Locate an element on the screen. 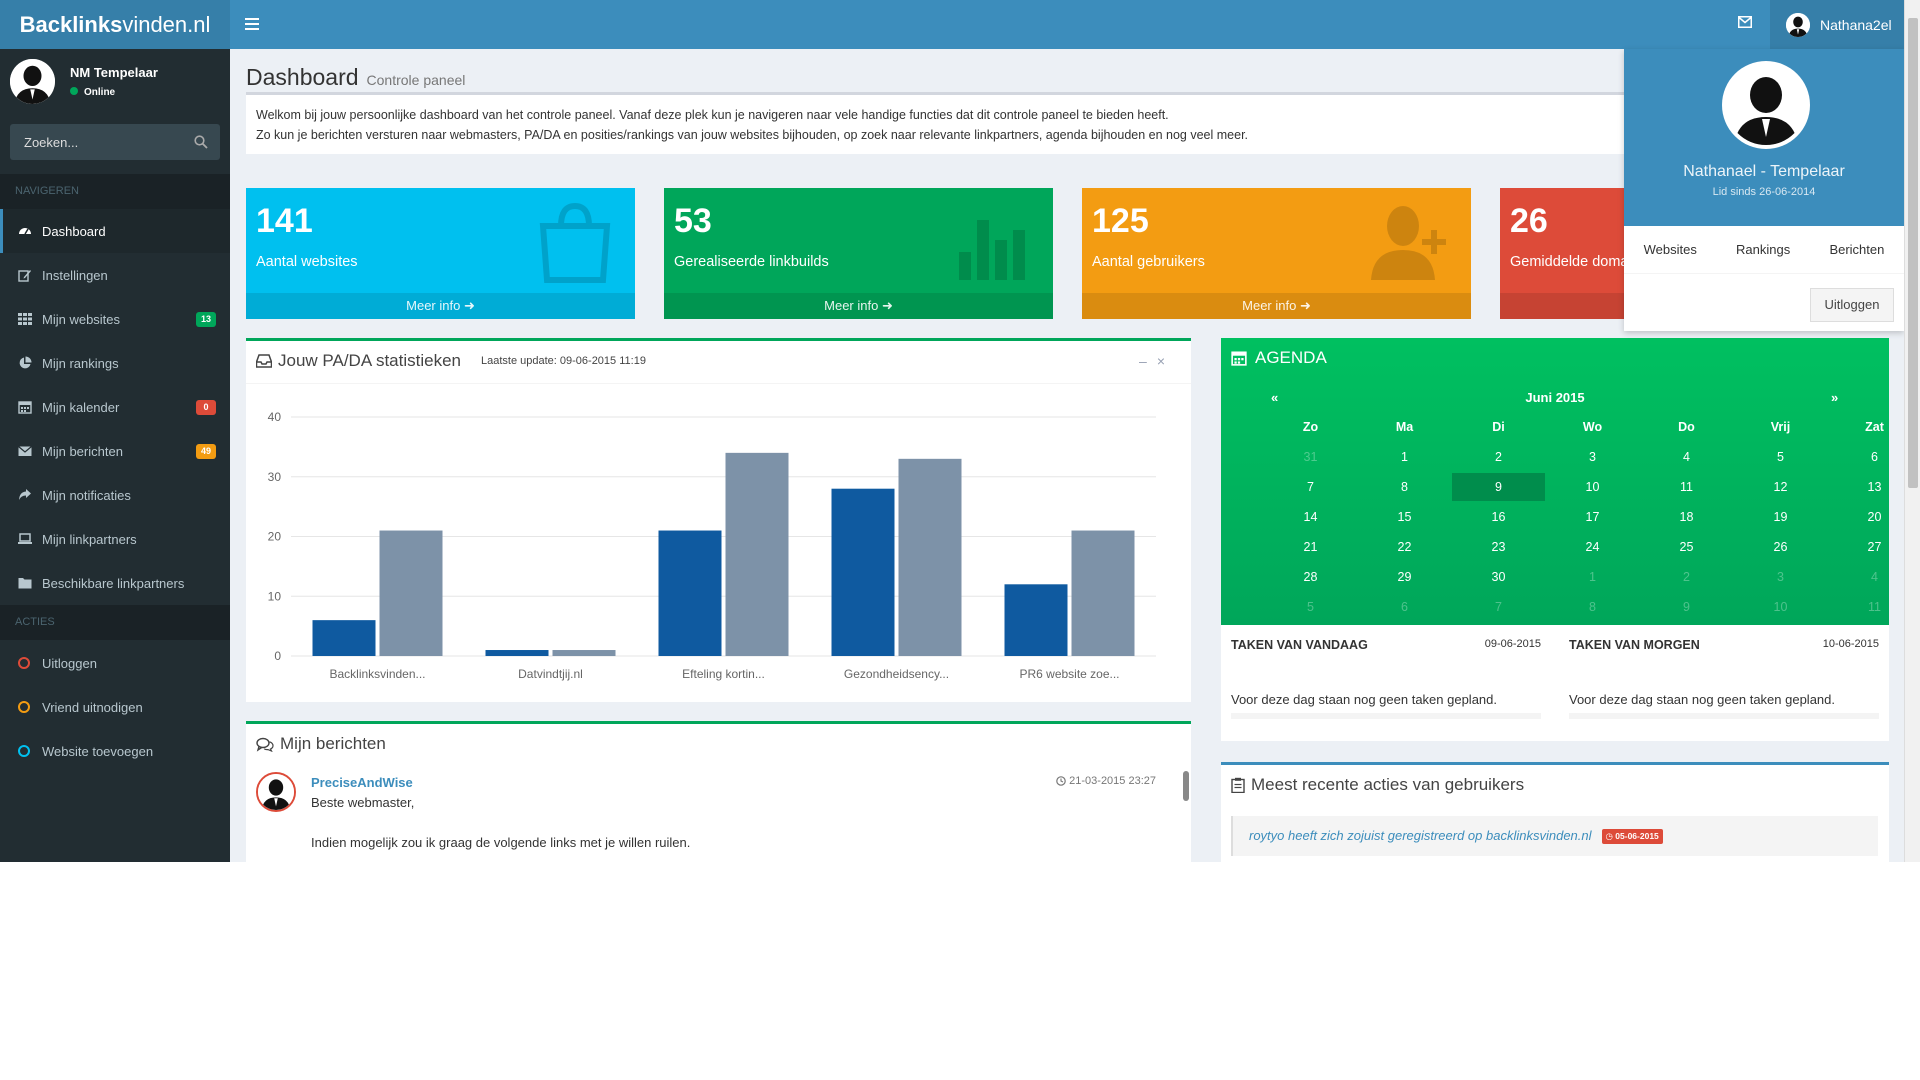  close-icon: × is located at coordinates (1165, 361).